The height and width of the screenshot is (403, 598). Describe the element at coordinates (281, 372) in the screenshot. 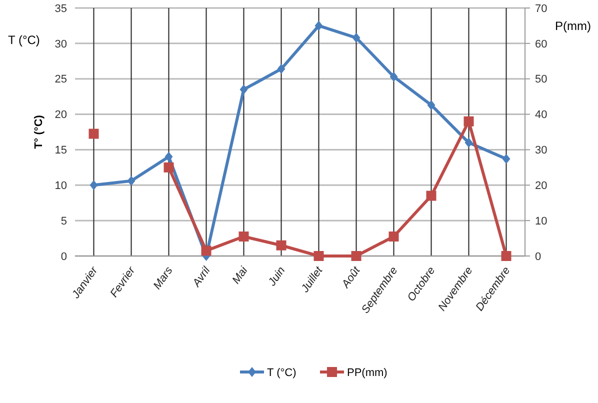

I see `legend-label: T (°C)` at that location.